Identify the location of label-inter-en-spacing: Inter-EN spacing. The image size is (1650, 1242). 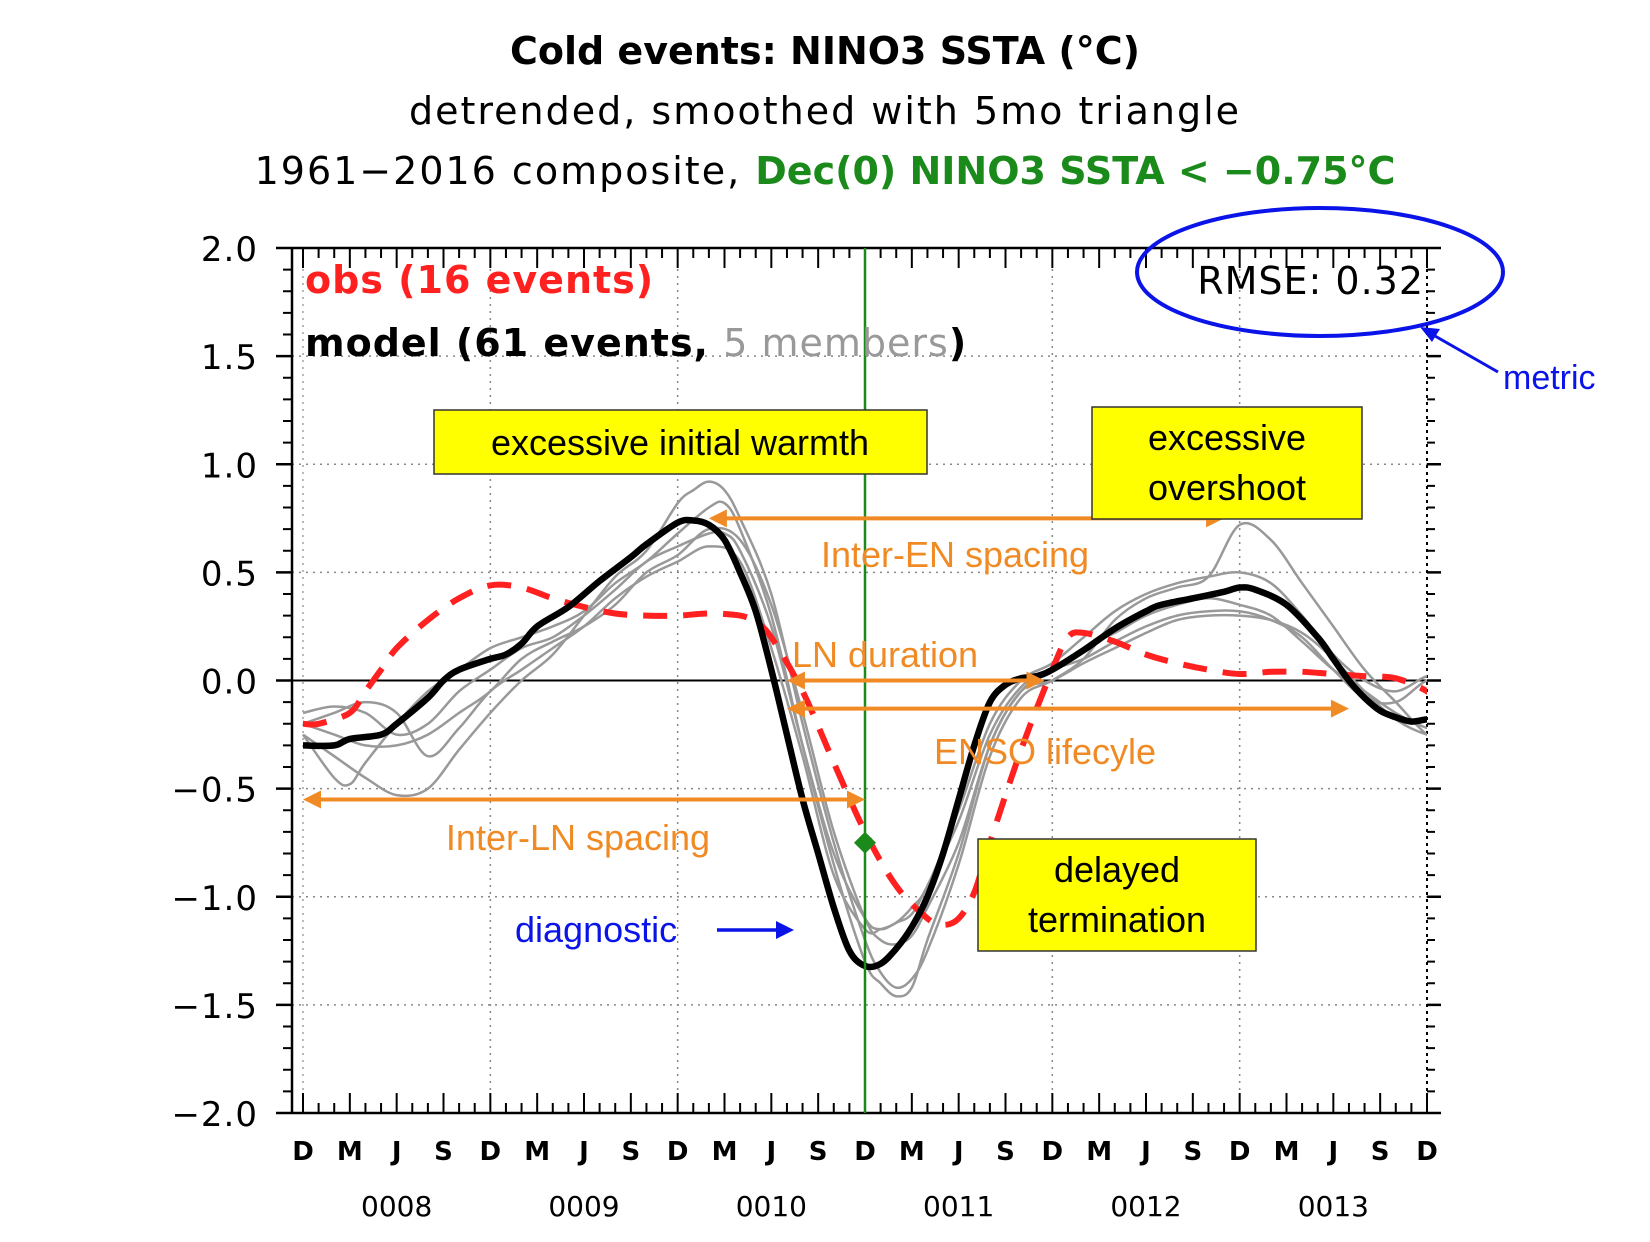
(955, 554).